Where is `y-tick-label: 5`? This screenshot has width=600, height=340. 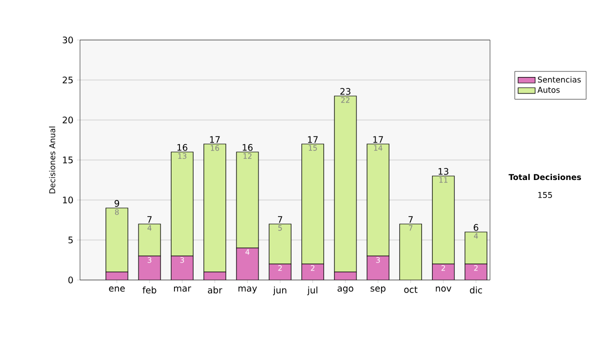 y-tick-label: 5 is located at coordinates (70, 240).